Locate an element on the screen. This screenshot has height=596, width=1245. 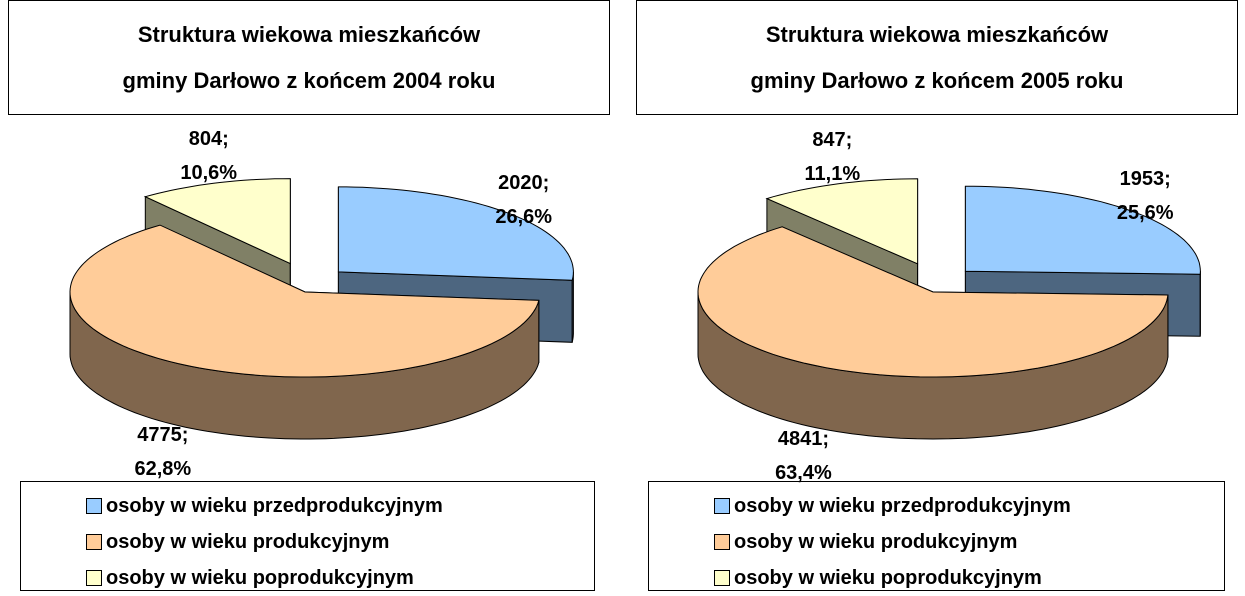
data-label: 847; 11,1% is located at coordinates (832, 157).